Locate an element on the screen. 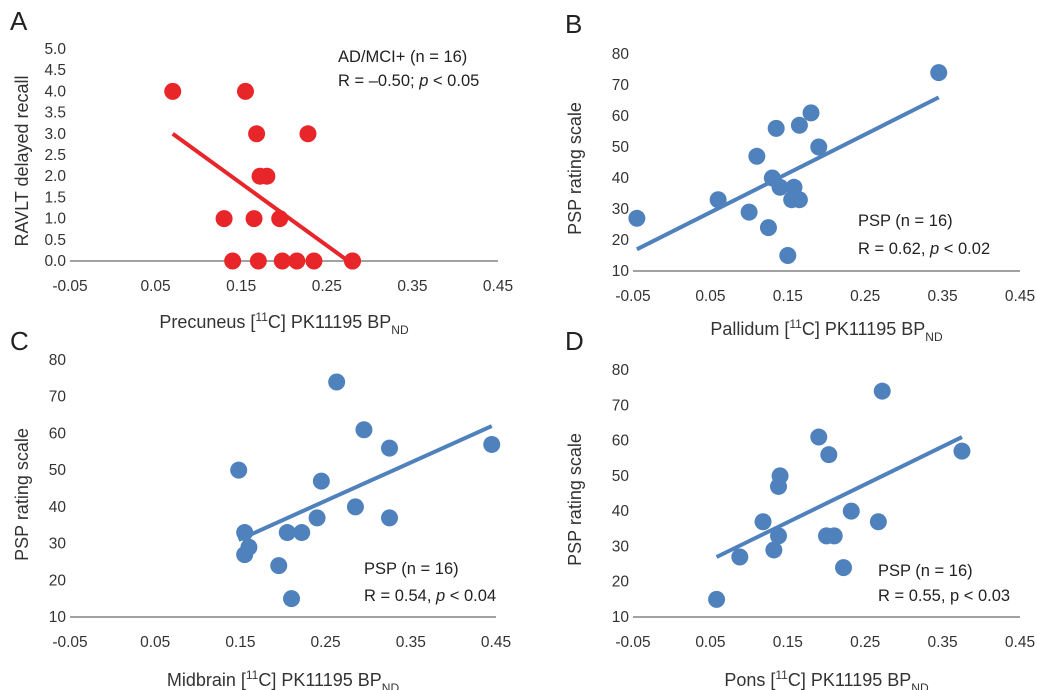 Image resolution: width=1037 pixels, height=690 pixels. x-axis-label: Pallidum [11C] PK11195 BPND is located at coordinates (826, 330).